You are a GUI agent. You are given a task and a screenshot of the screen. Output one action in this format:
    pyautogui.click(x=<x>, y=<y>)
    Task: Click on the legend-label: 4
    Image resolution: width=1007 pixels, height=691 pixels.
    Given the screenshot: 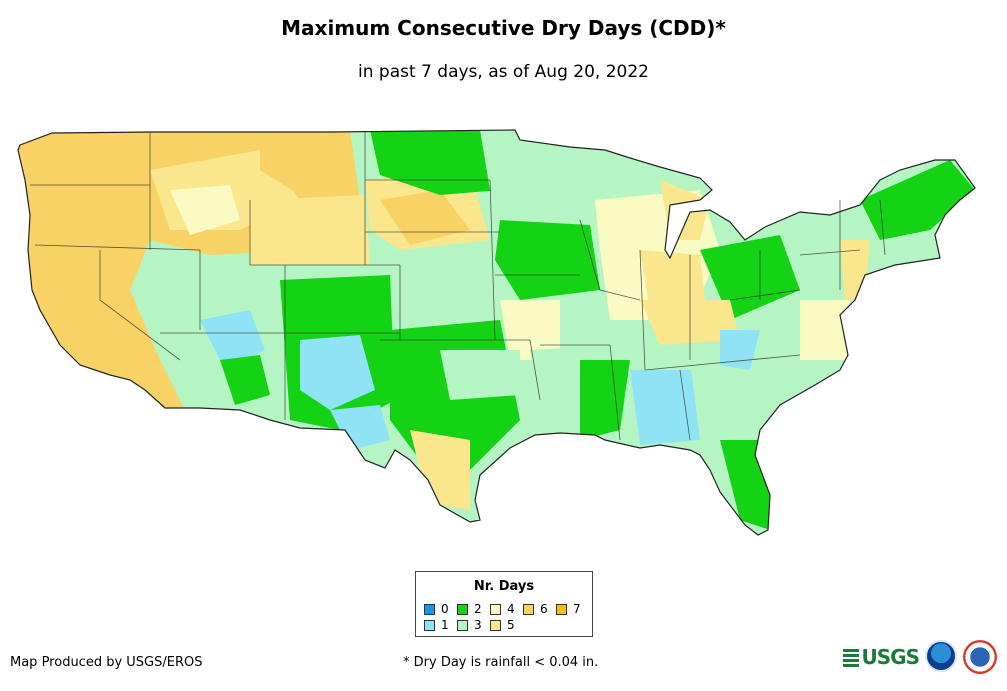 What is the action you would take?
    pyautogui.click(x=511, y=609)
    